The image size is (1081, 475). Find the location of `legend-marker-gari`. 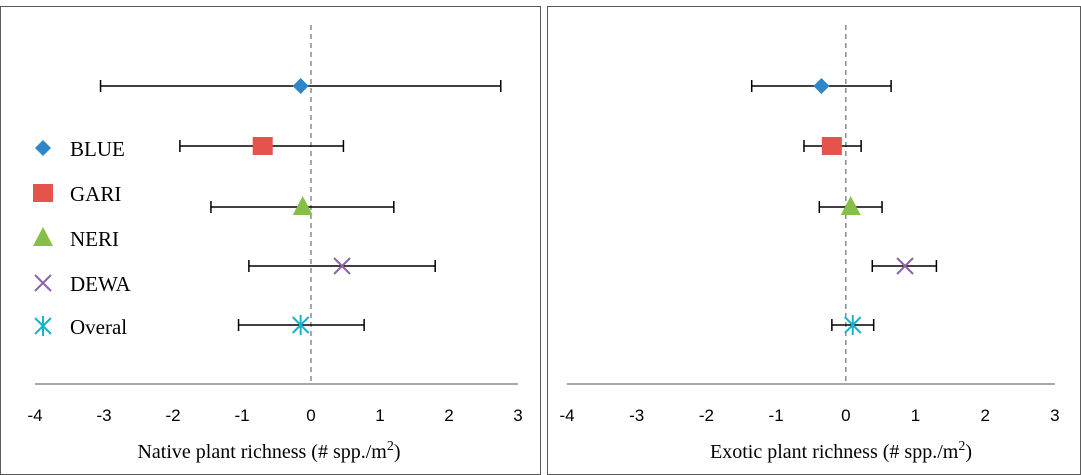

legend-marker-gari is located at coordinates (43, 193).